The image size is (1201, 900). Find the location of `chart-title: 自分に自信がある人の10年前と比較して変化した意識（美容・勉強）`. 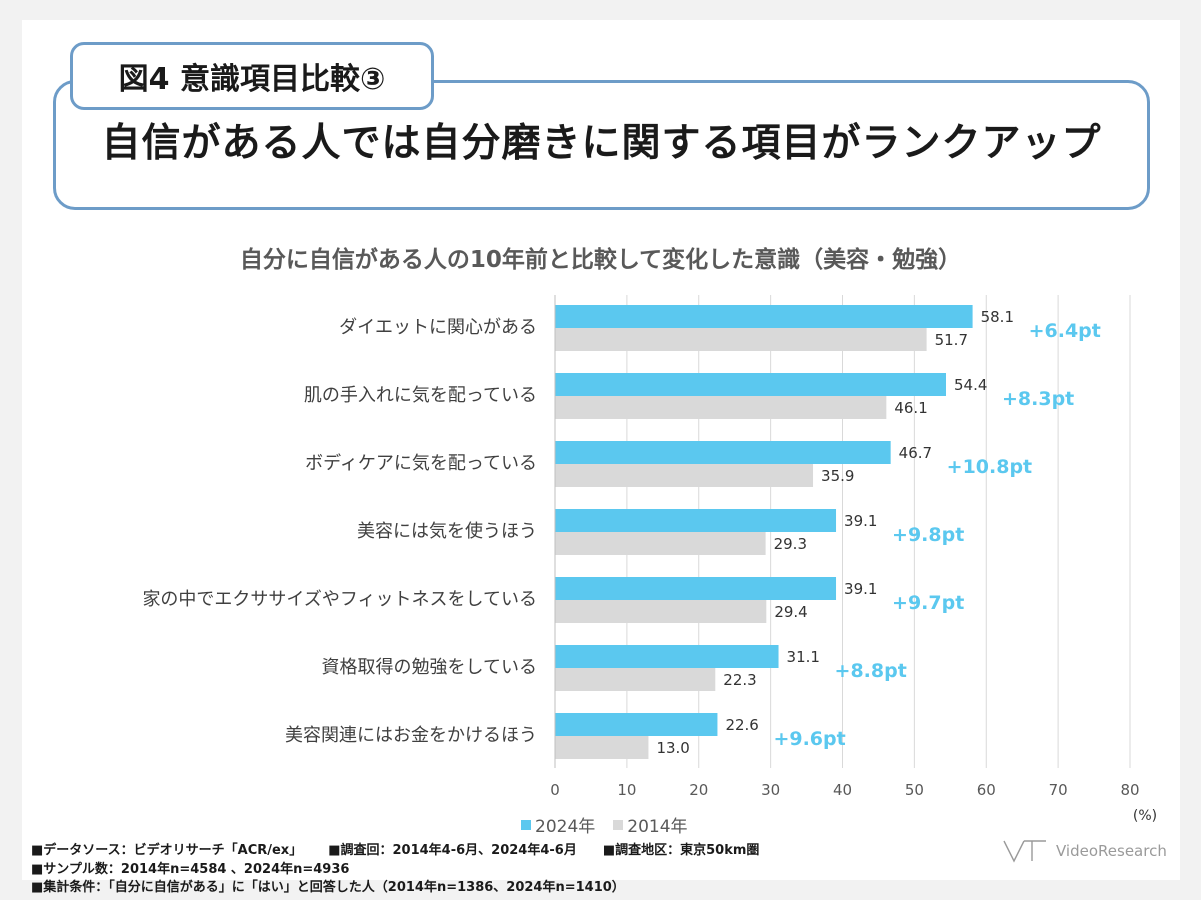

chart-title: 自分に自信がある人の10年前と比較して変化した意識（美容・勉強） is located at coordinates (600, 260).